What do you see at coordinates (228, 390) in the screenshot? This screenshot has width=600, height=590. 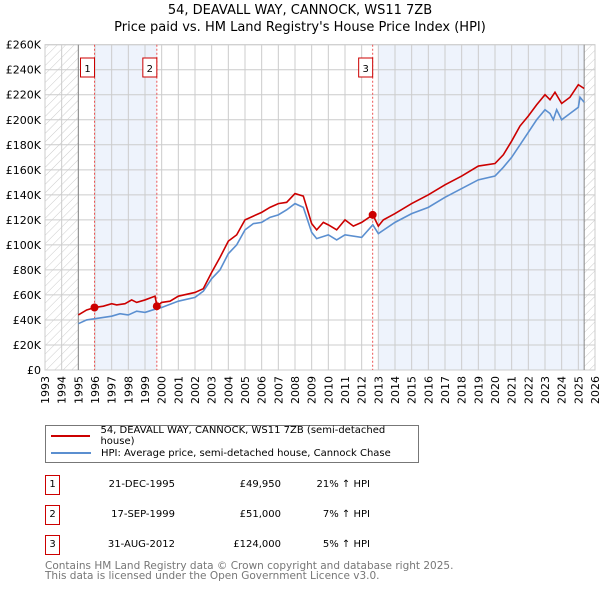 I see `x-tick-label: 2004` at bounding box center [228, 390].